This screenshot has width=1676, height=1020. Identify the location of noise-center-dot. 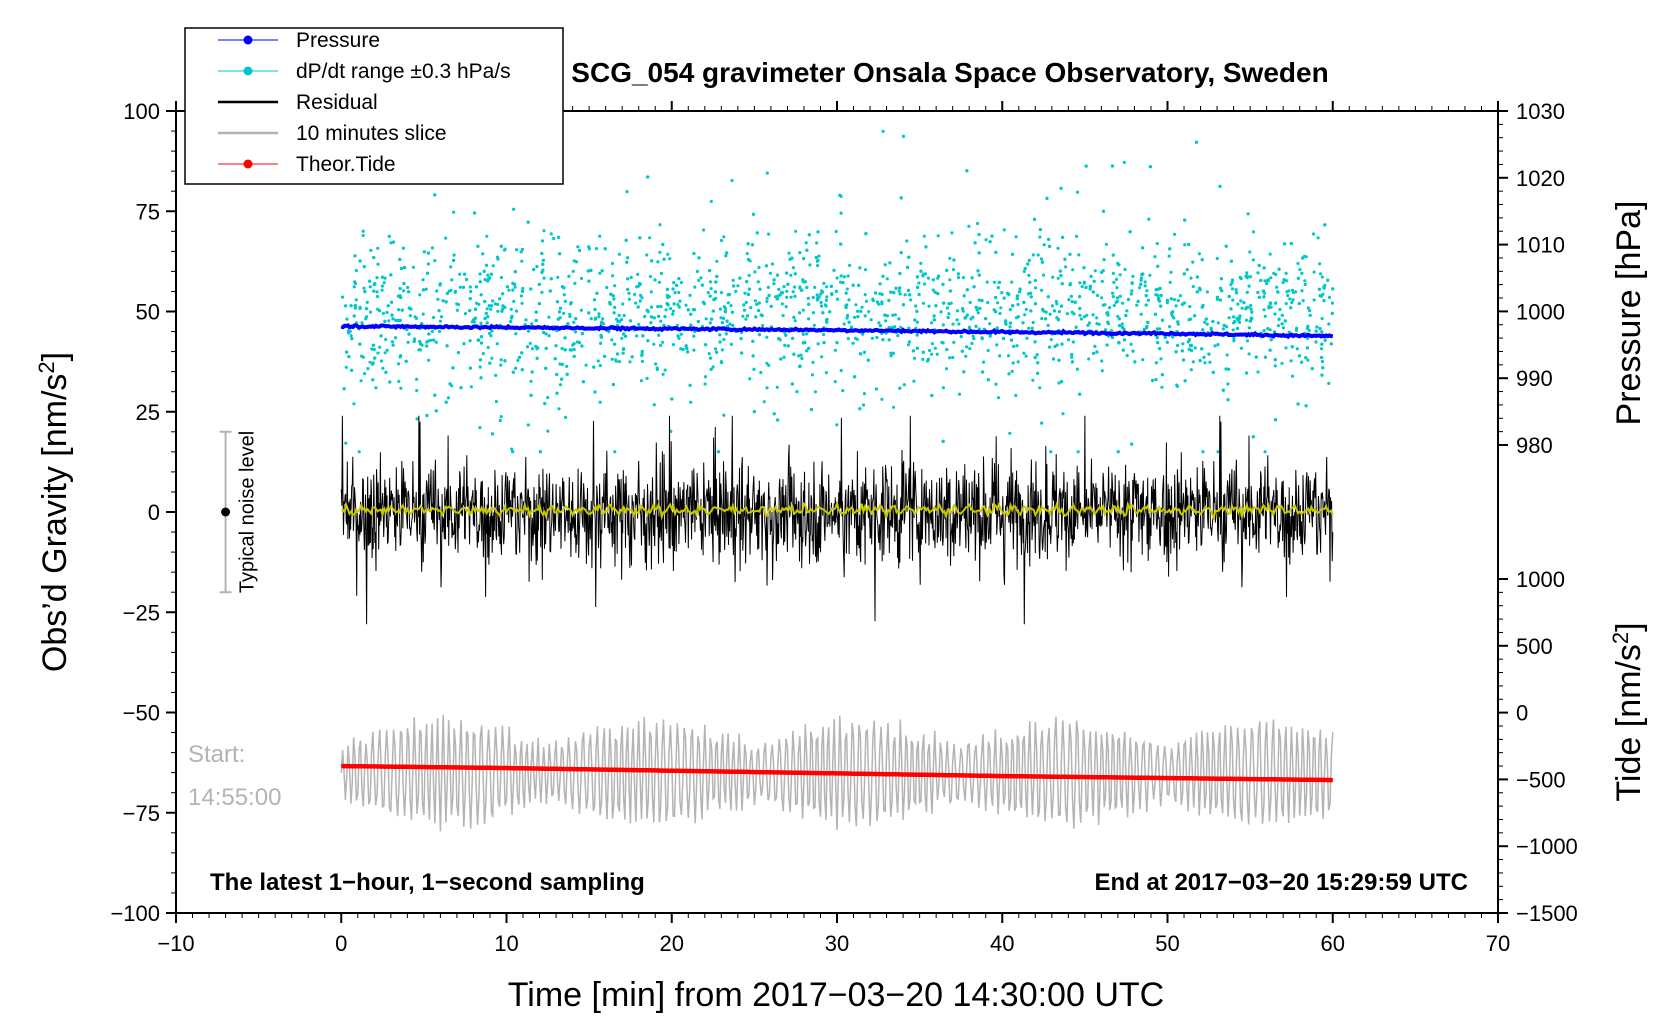
(226, 512).